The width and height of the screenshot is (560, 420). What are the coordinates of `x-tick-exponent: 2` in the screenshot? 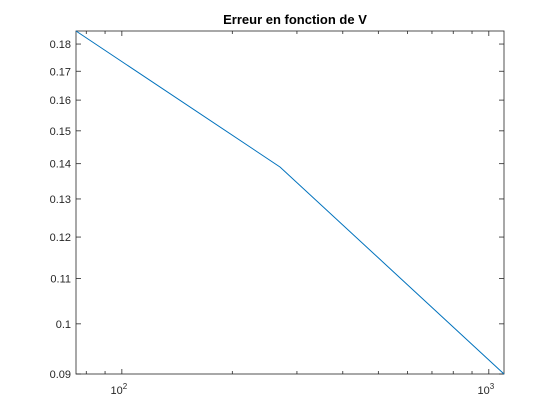 It's located at (125, 386).